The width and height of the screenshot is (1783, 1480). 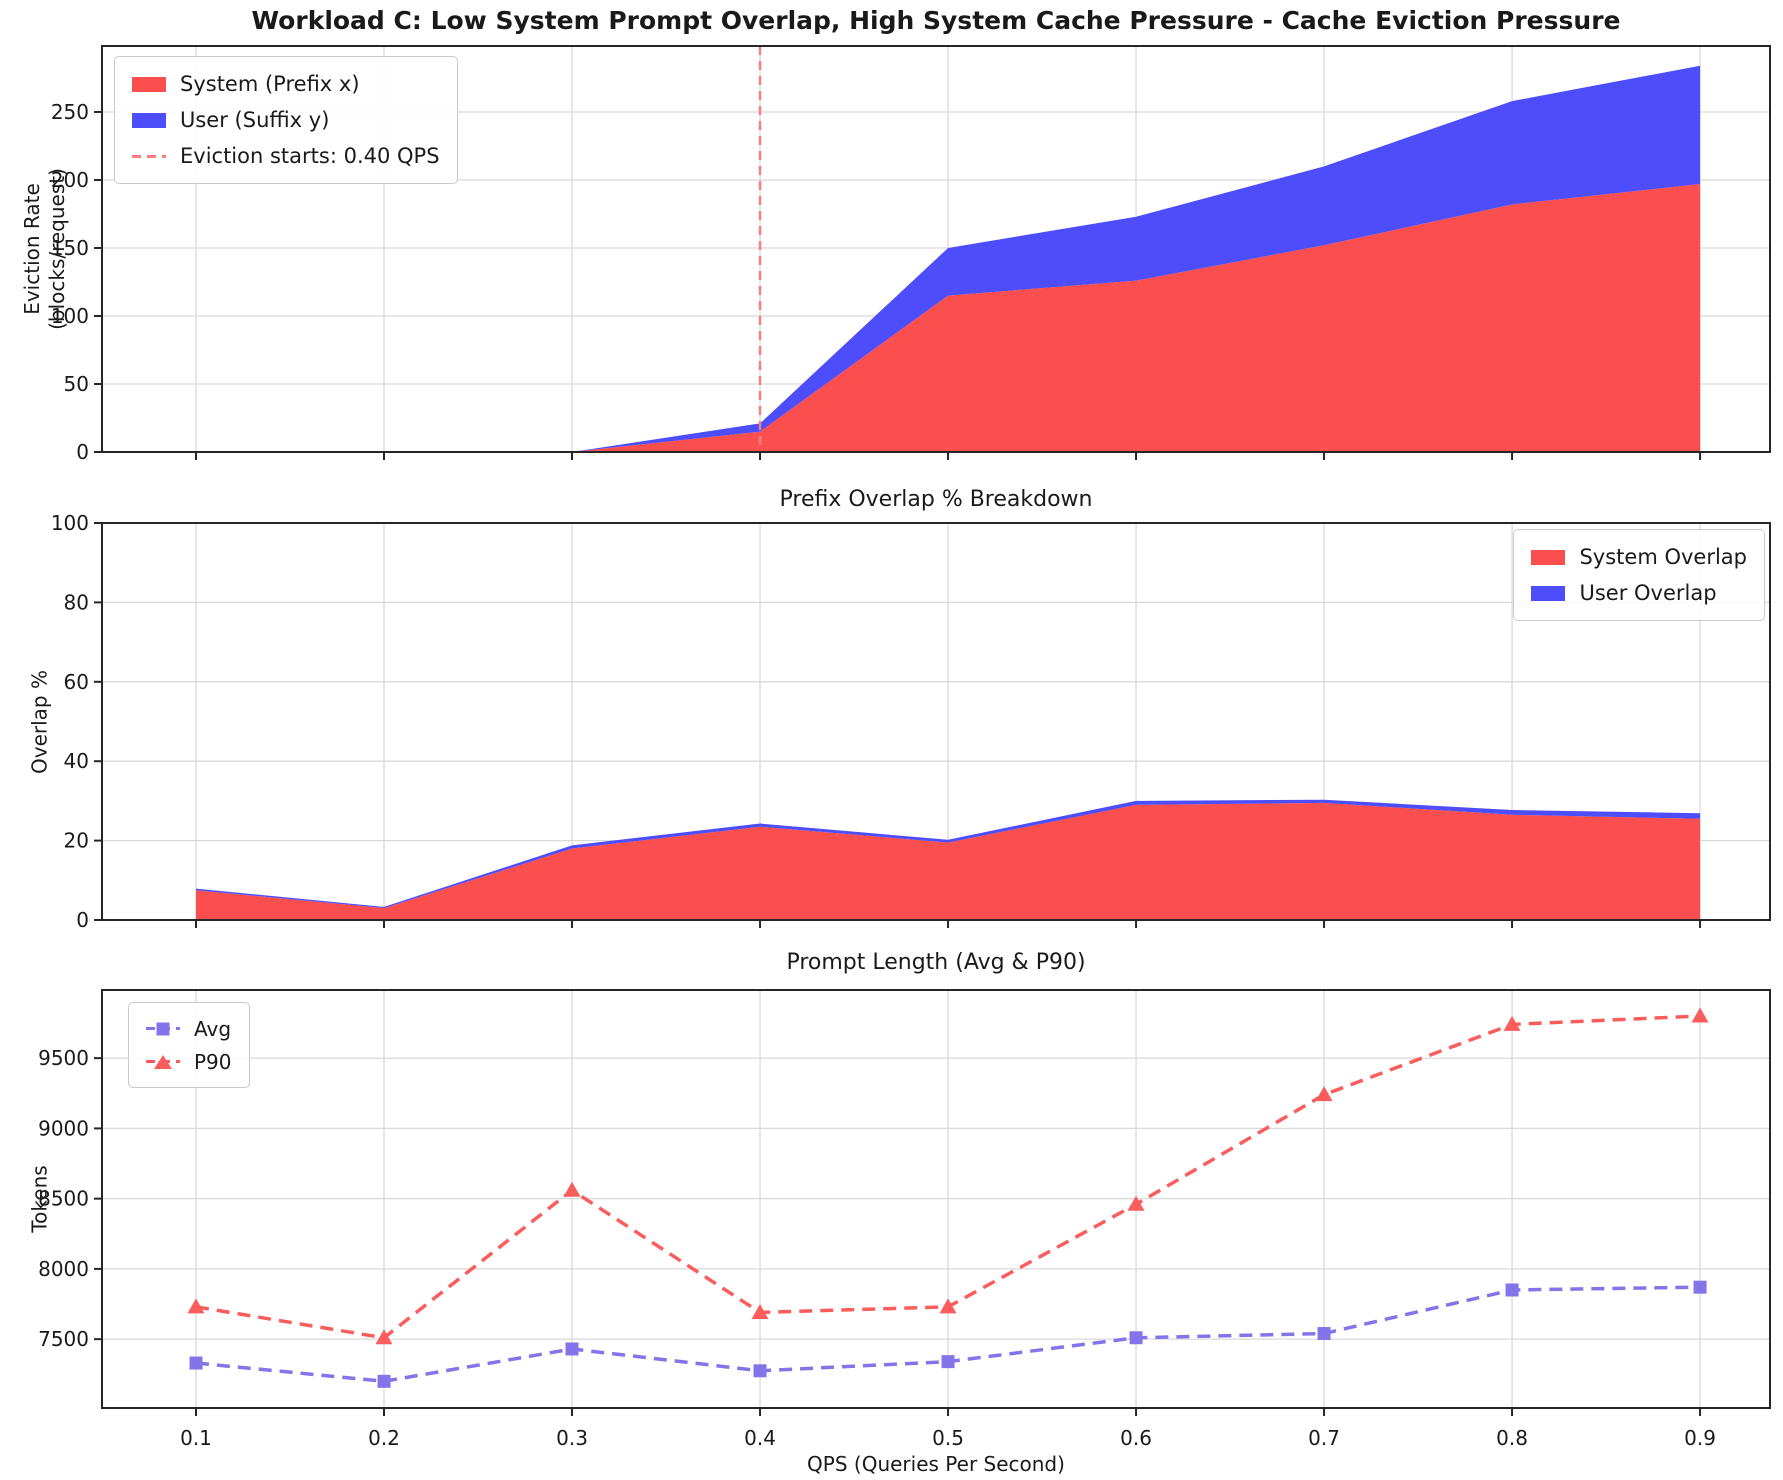 I want to click on legend-label-system-prefix: System (Prefix x), so click(x=270, y=84).